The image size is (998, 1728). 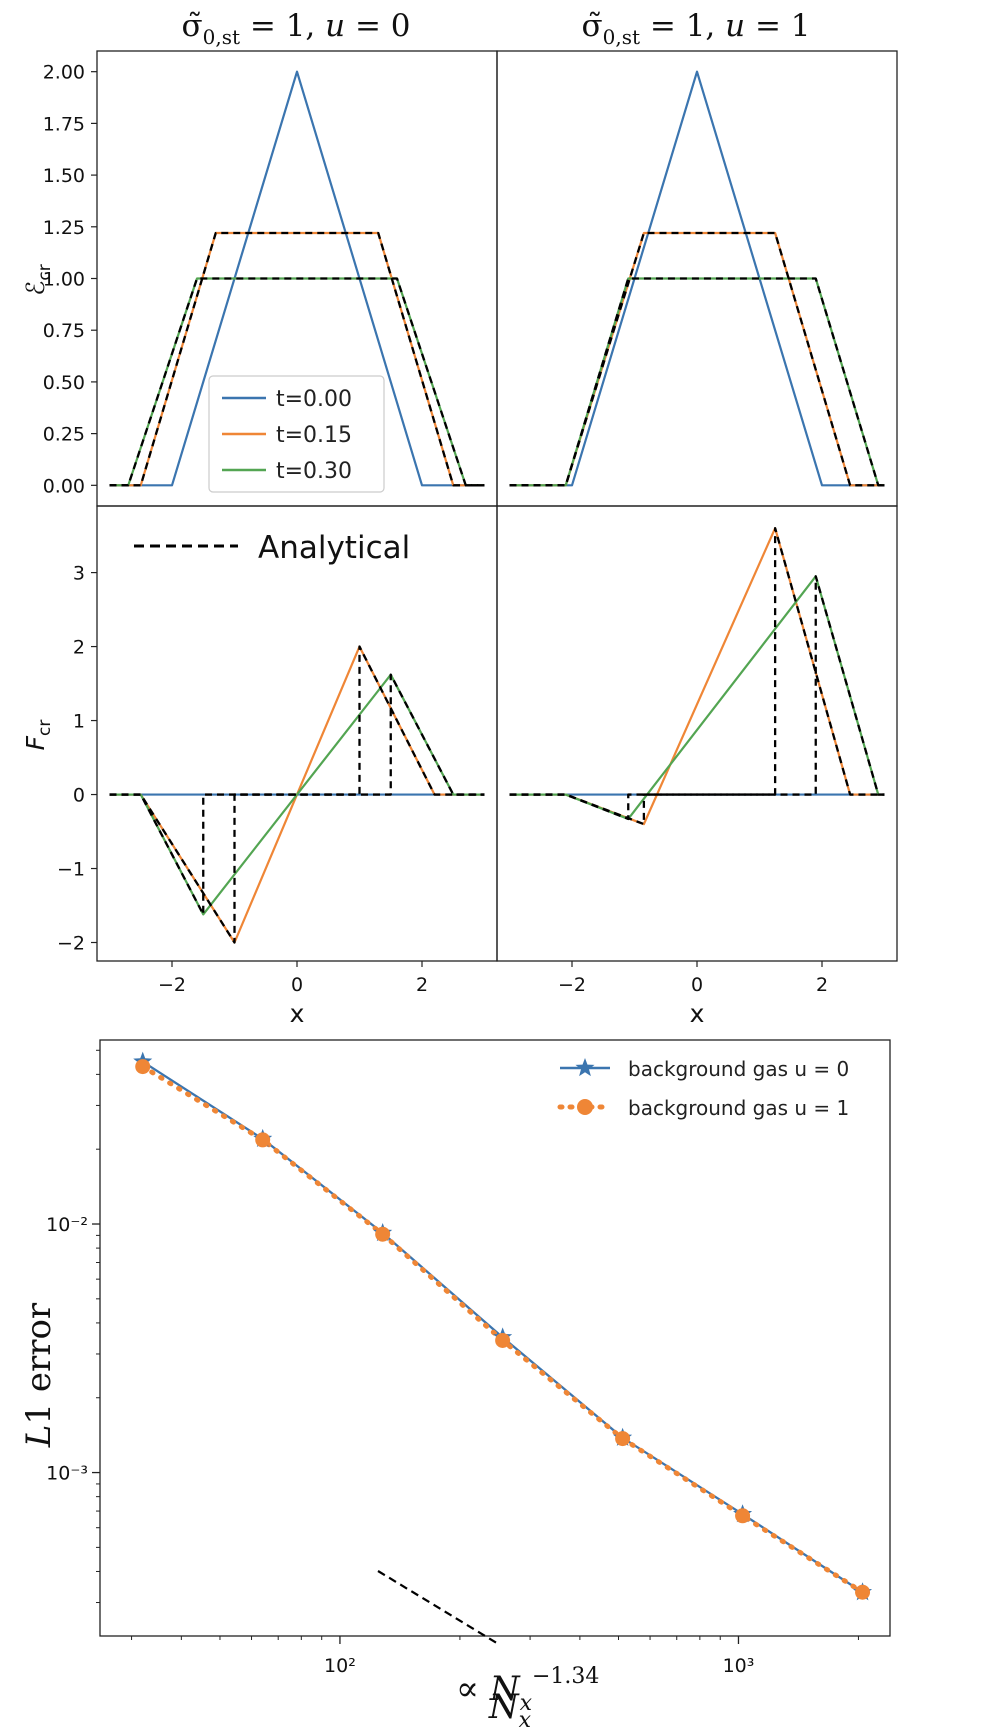 I want to click on series-line-t000, so click(x=297, y=278).